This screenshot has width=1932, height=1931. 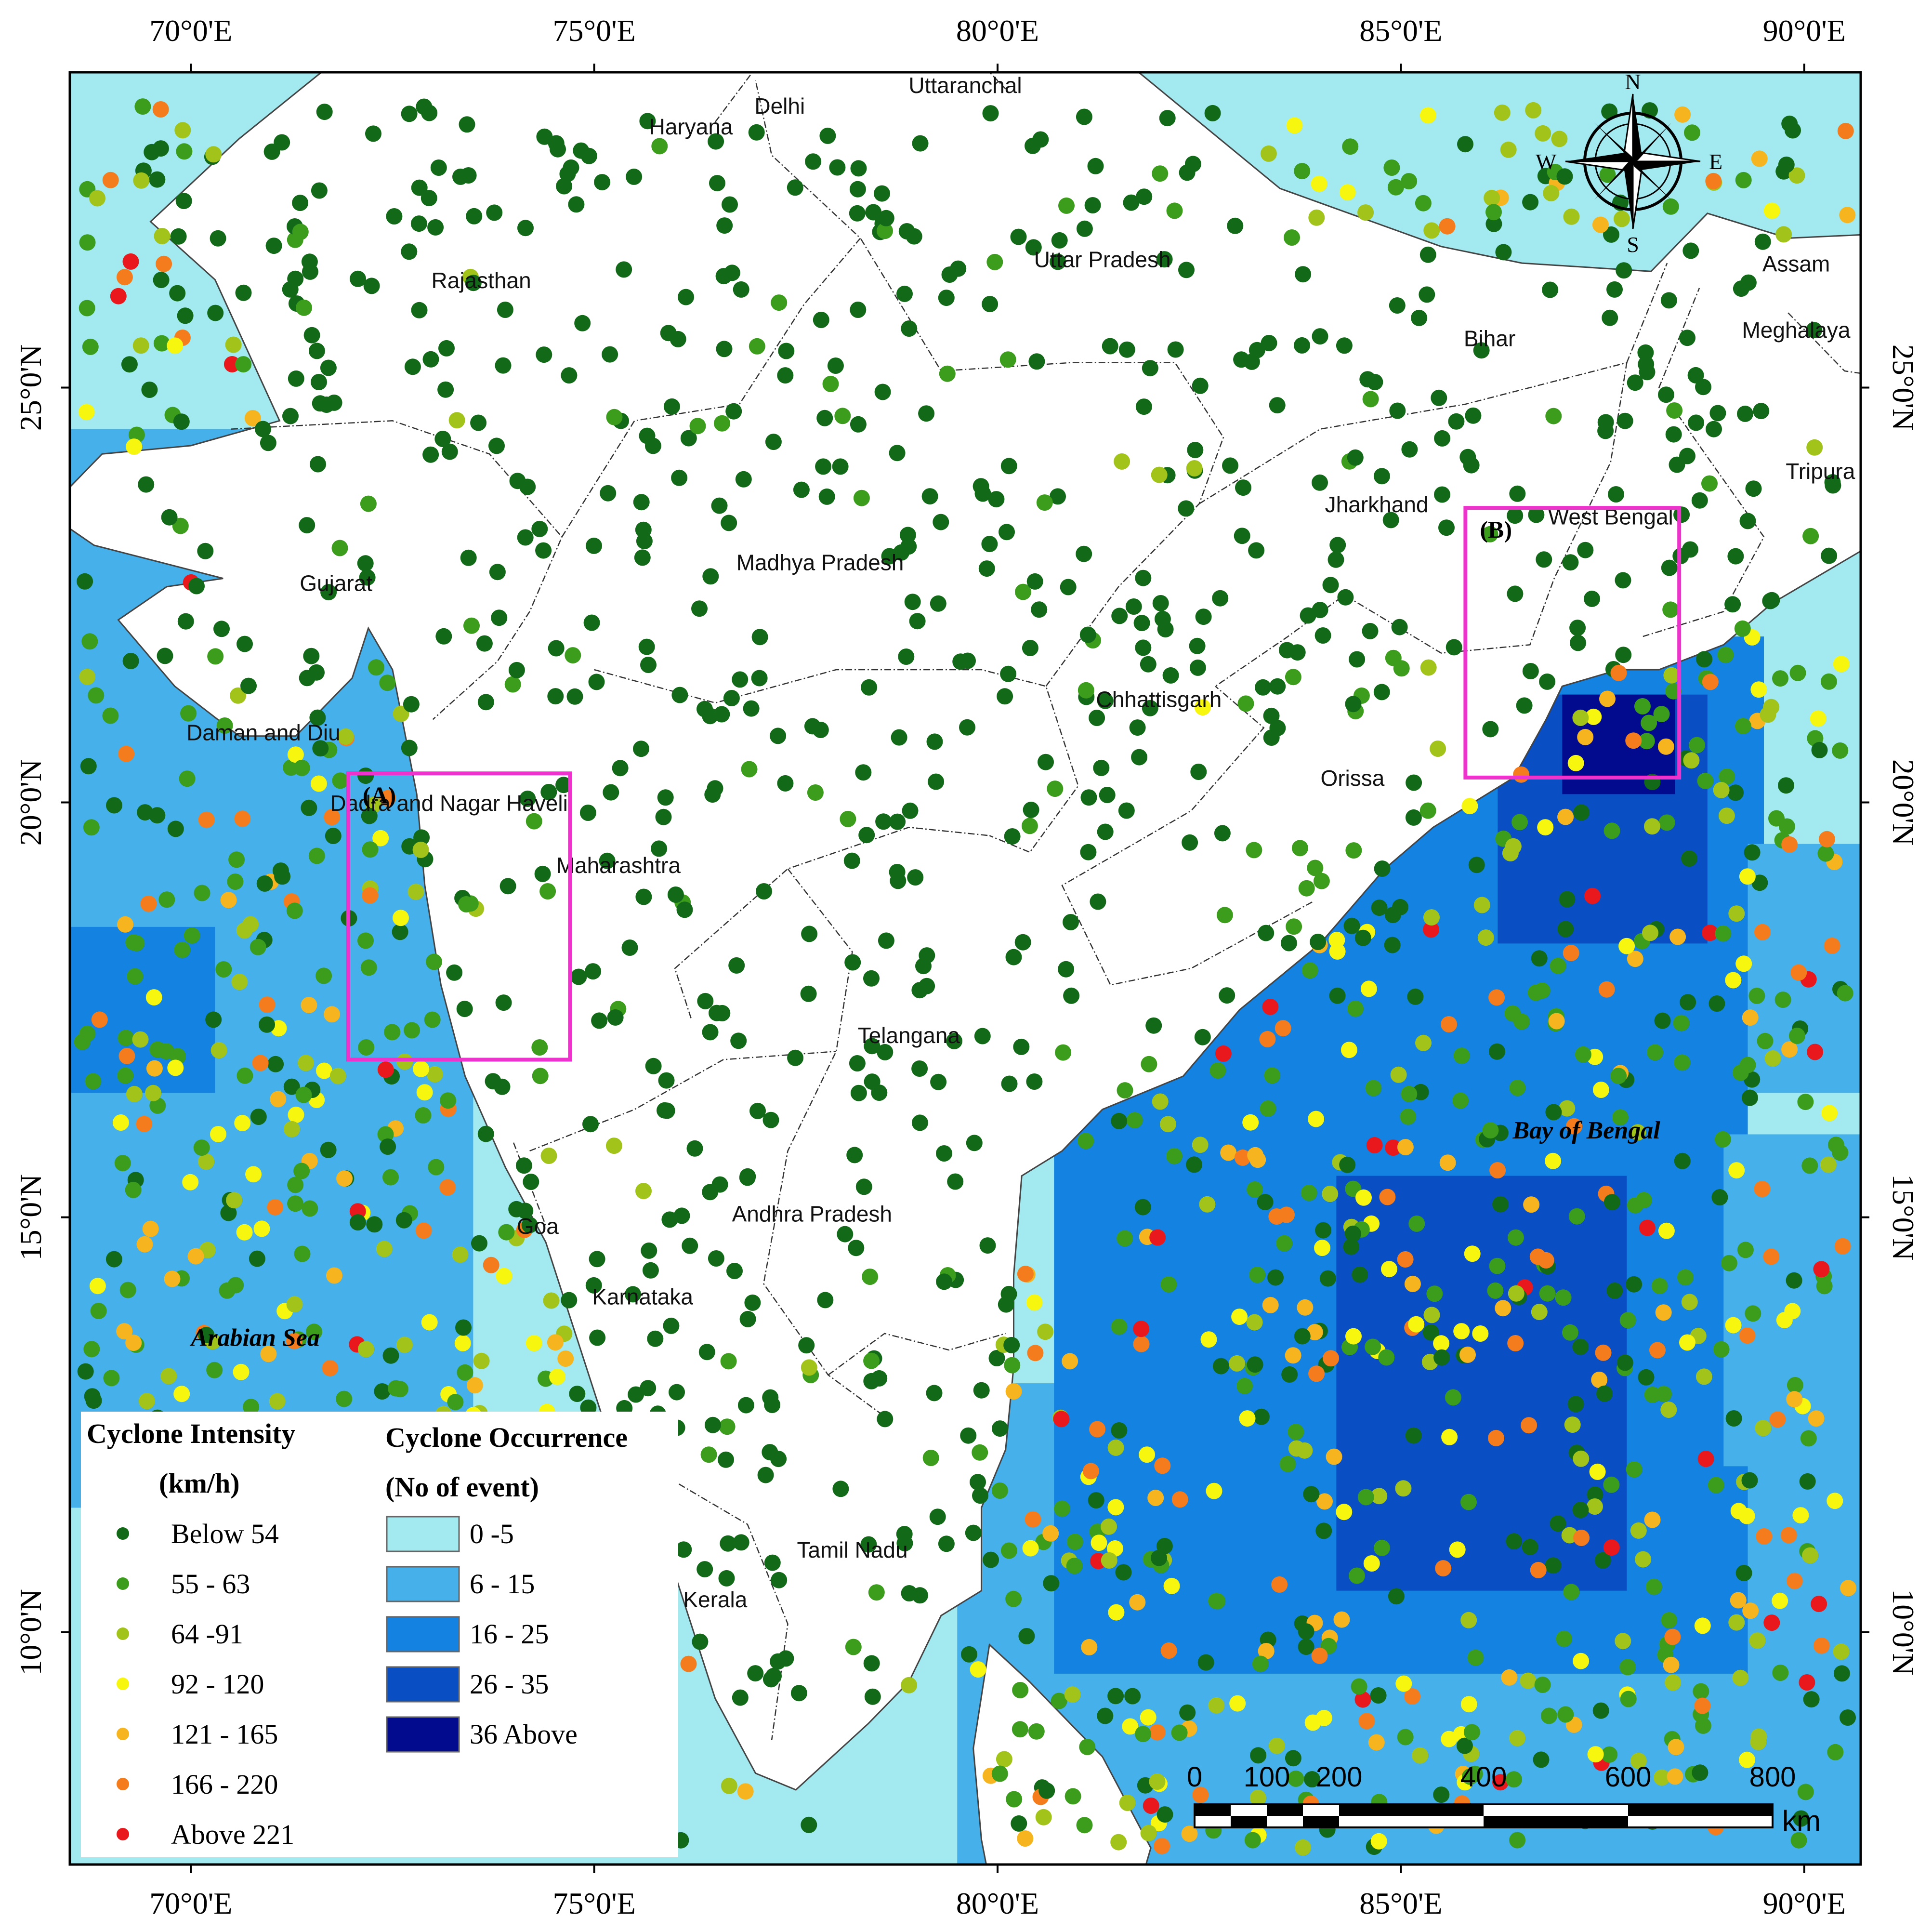 What do you see at coordinates (593, 30) in the screenshot?
I see `lon-label-top: 75°0'E` at bounding box center [593, 30].